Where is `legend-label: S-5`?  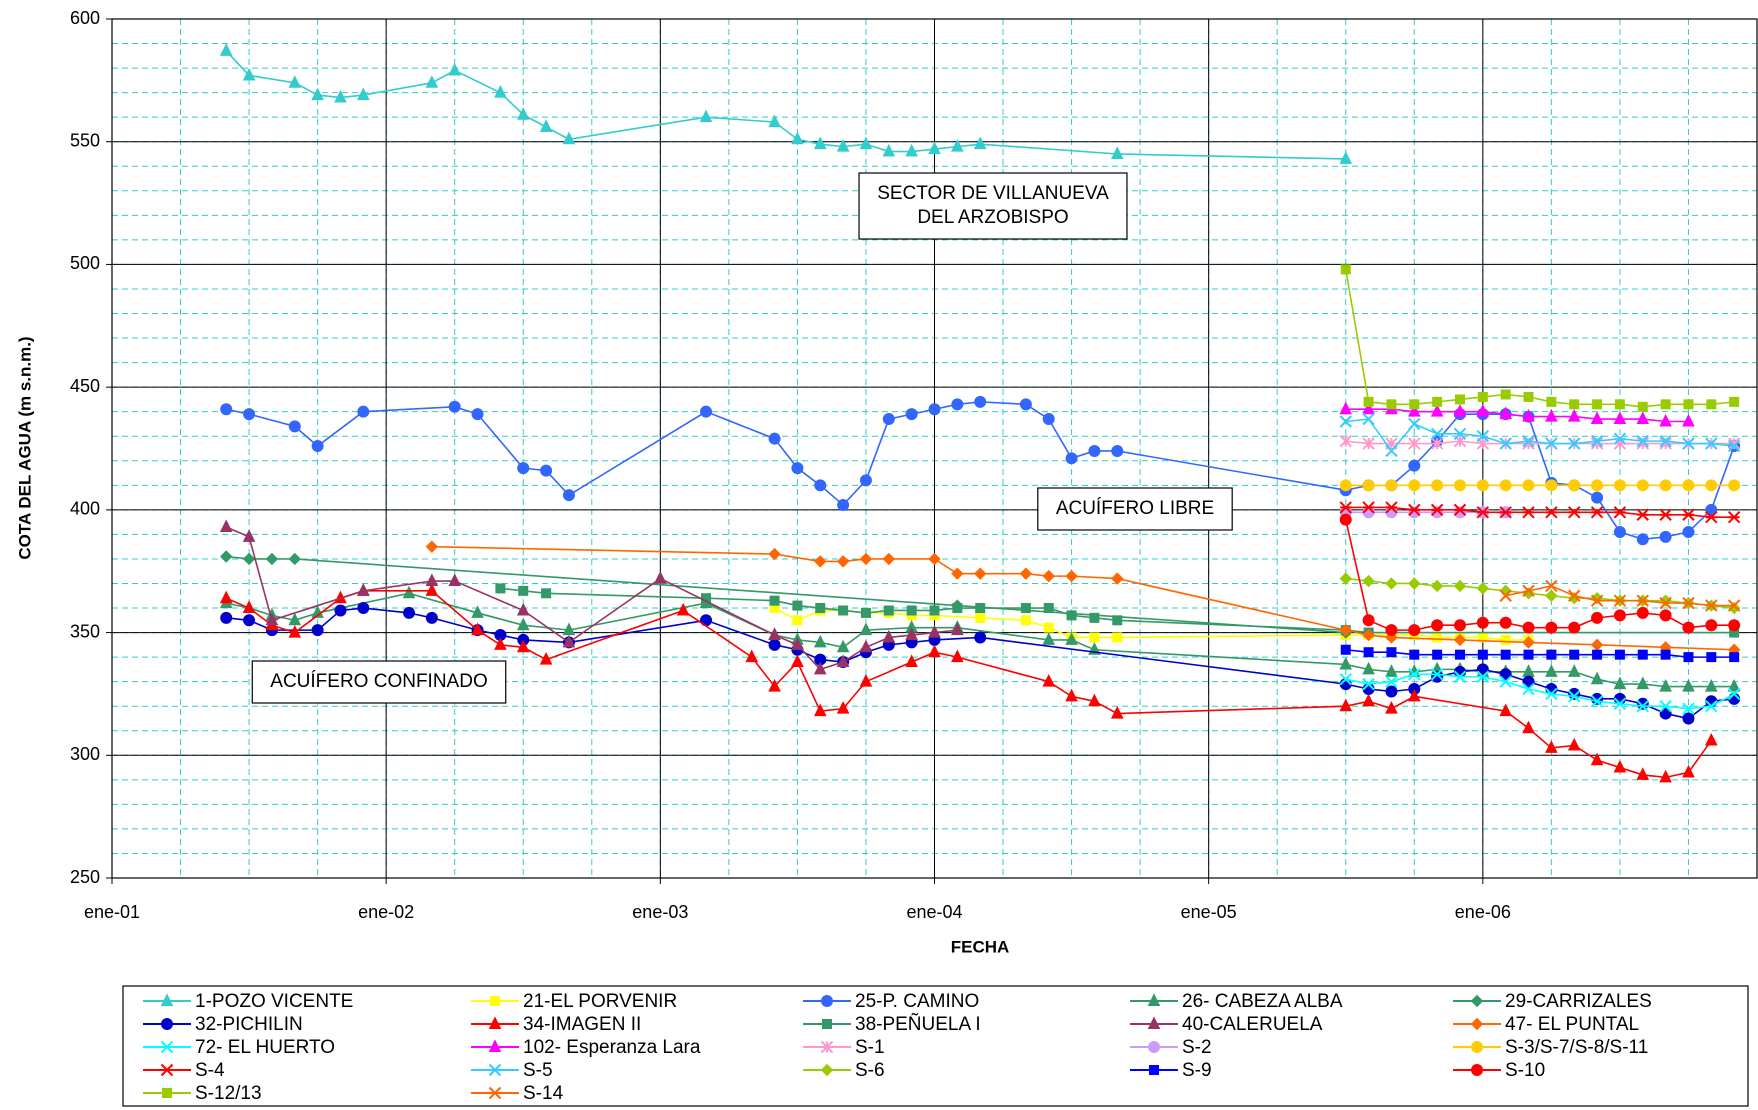
legend-label: S-5 is located at coordinates (538, 1070).